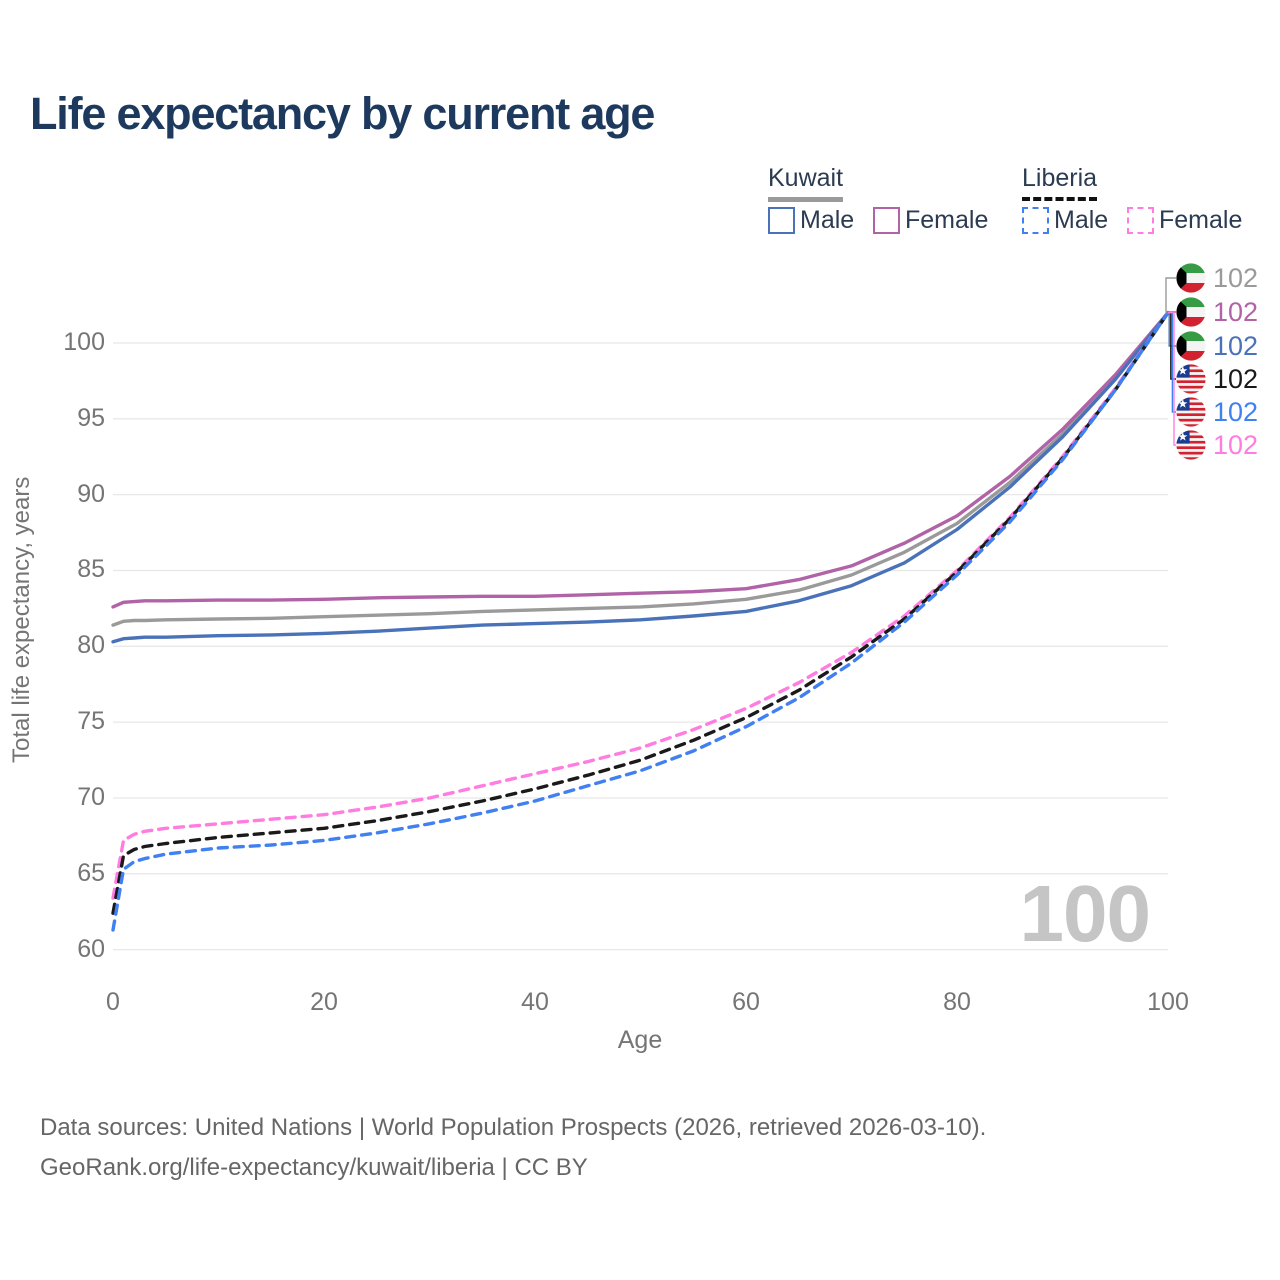  Describe the element at coordinates (886, 220) in the screenshot. I see `kuwait-female-swatch-icon` at that location.